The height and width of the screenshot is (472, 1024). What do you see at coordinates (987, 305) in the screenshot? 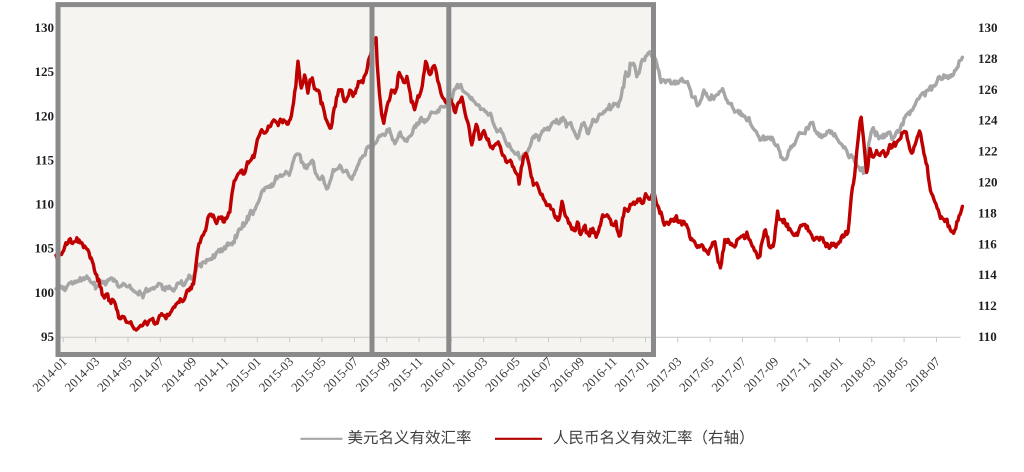
I see `svg-text: 112` at bounding box center [987, 305].